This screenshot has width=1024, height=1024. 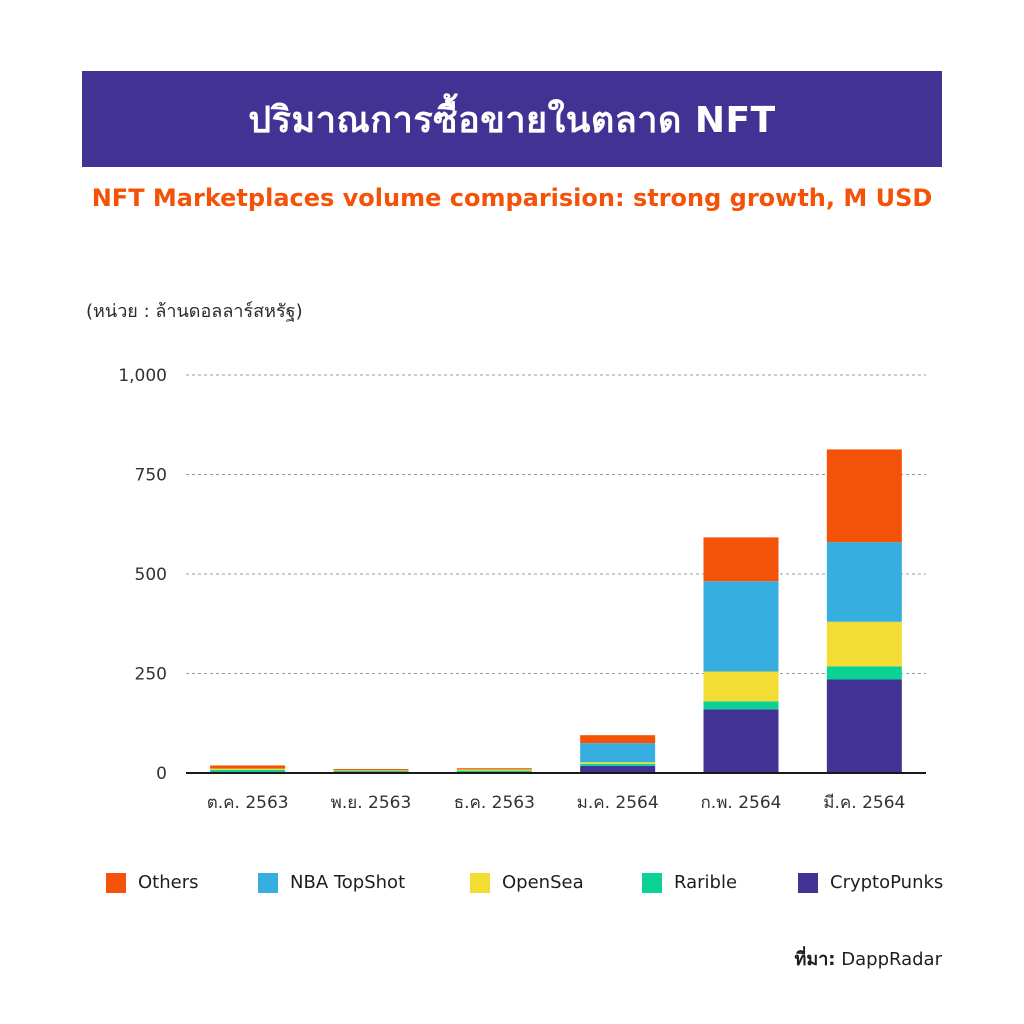 I want to click on x-tick-label: มี.ค. 2564, so click(x=864, y=803).